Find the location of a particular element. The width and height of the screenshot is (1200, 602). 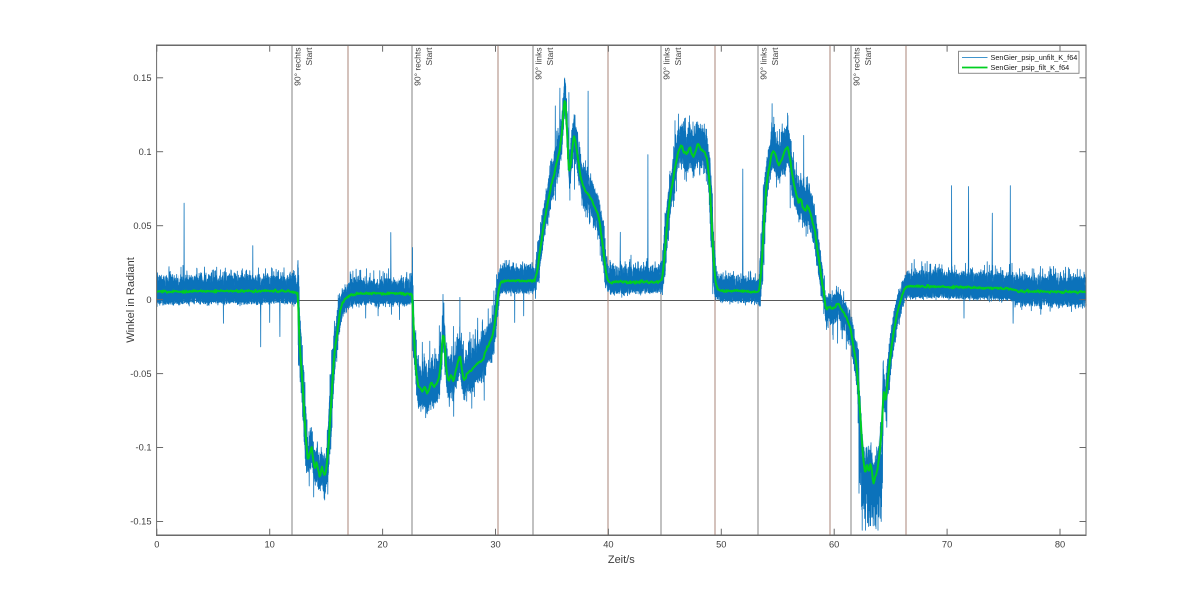

svg-text: SenGier_psip_unfilt_K_f64 is located at coordinates (1034, 57).